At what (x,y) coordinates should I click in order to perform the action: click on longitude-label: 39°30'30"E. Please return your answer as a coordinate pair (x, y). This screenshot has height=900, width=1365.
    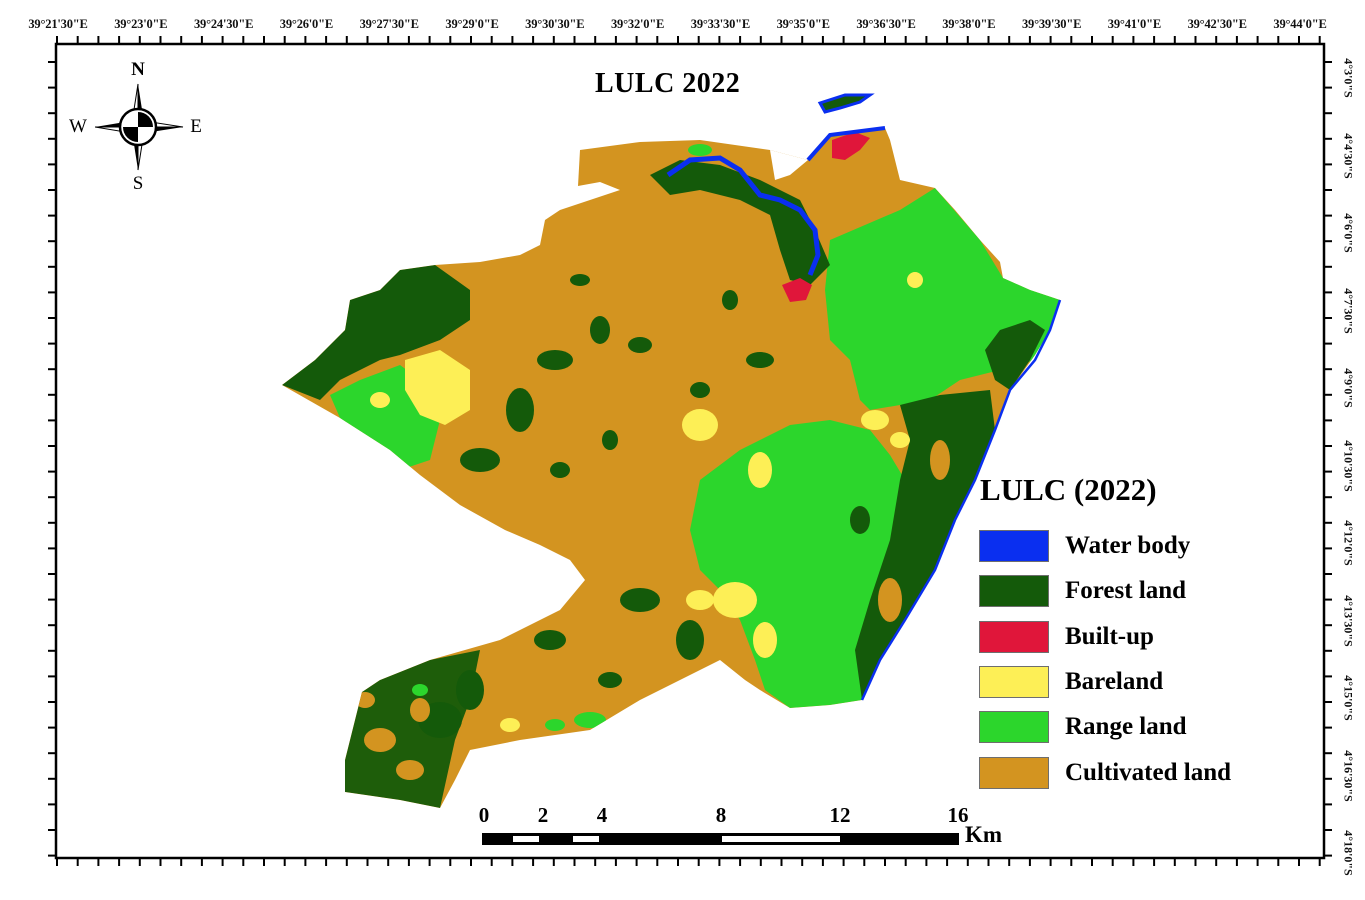
    Looking at the image, I should click on (555, 24).